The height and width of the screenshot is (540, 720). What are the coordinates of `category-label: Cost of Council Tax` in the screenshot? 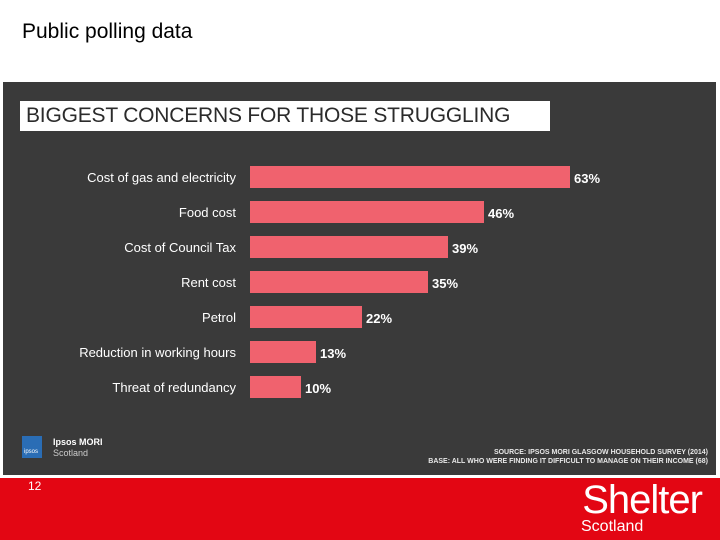 It's located at (180, 247).